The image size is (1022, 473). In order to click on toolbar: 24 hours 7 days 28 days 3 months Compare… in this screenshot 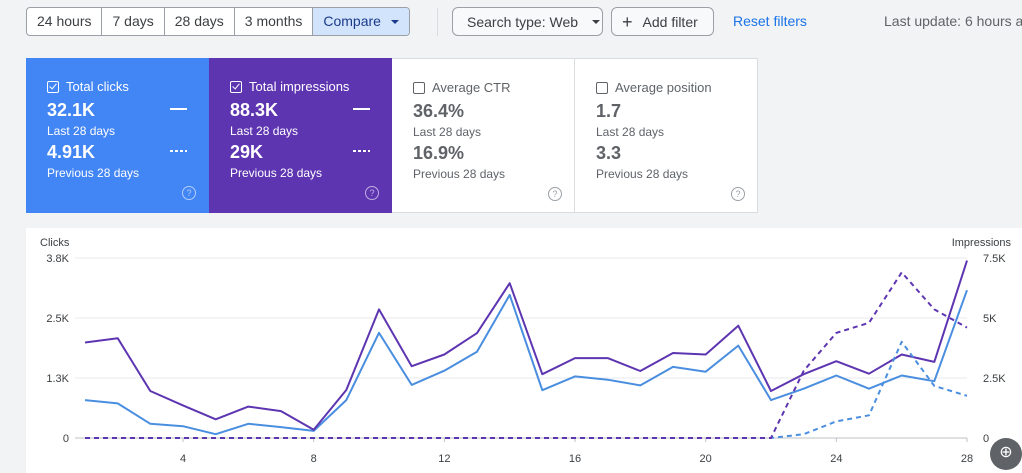, I will do `click(511, 22)`.